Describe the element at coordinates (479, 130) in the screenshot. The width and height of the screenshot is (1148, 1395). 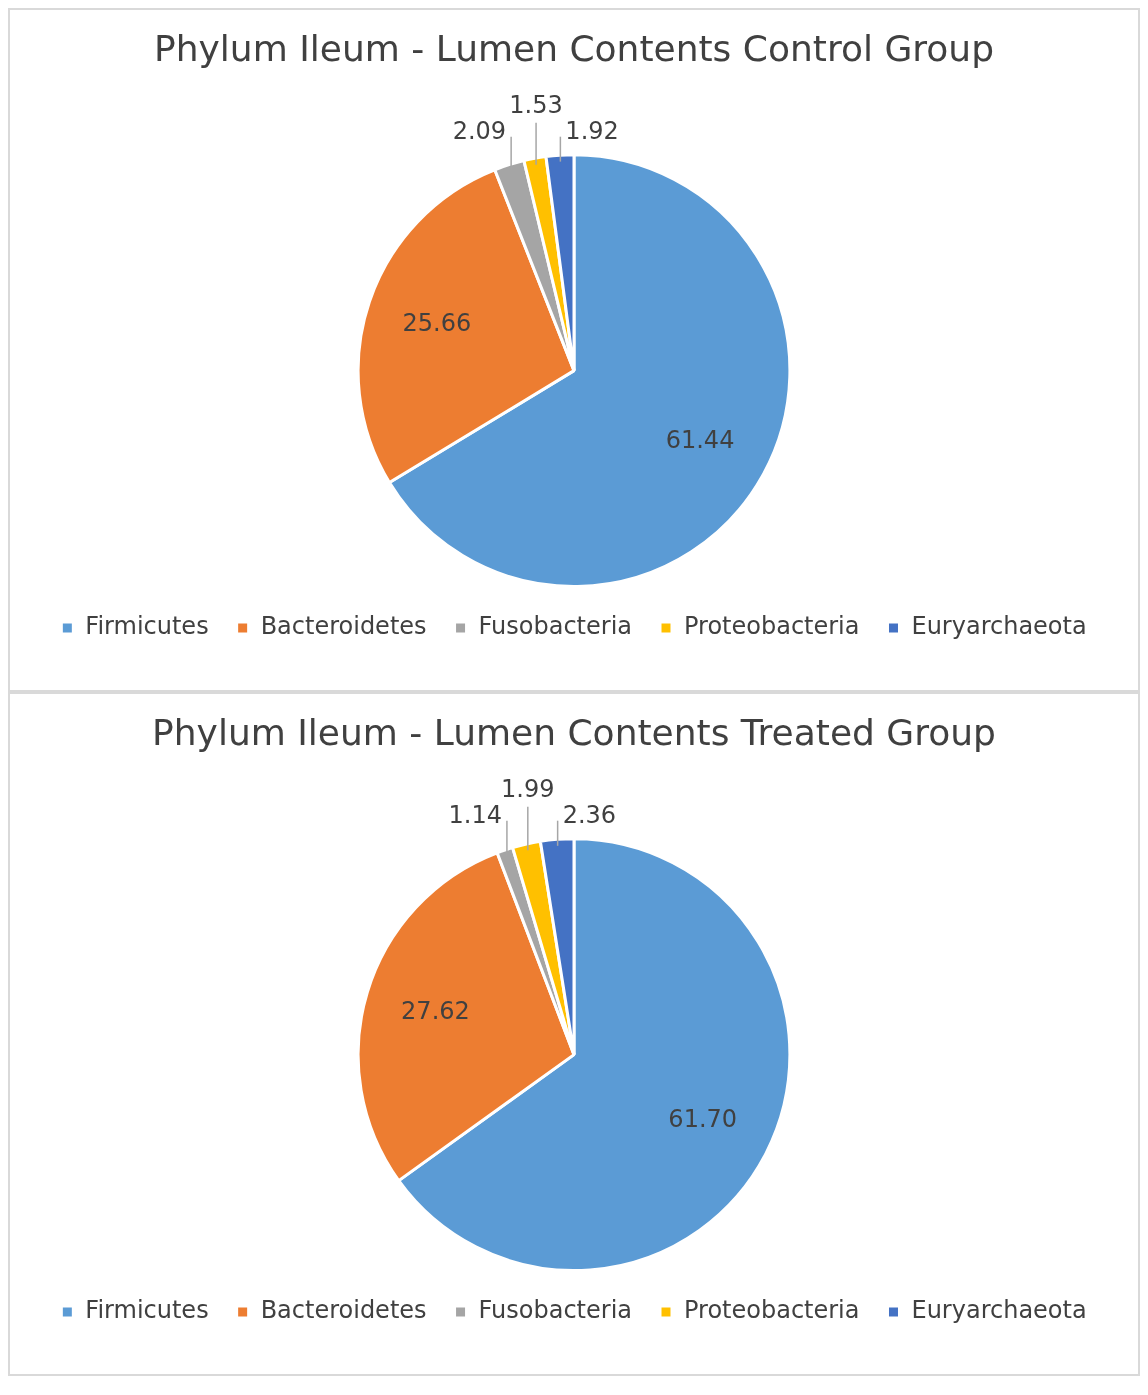
I see `data-label: 2.09` at that location.